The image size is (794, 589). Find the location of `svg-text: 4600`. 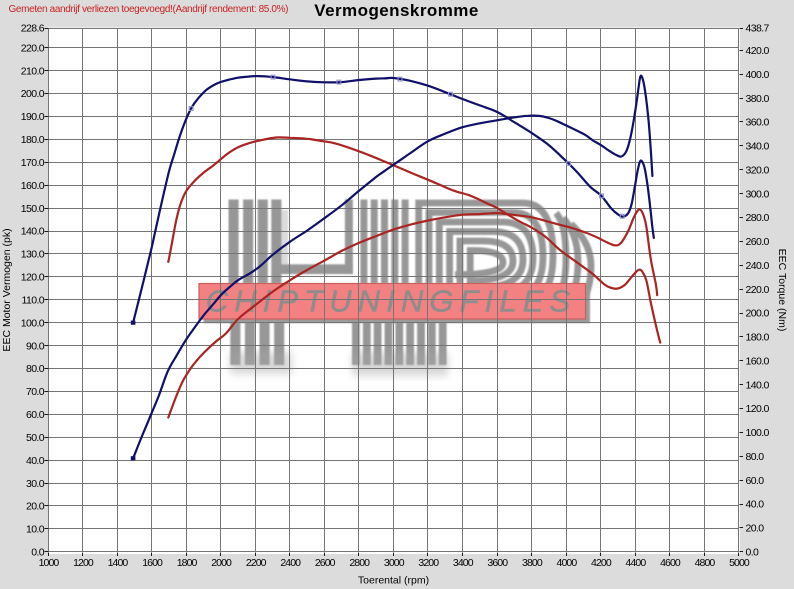

svg-text: 4600 is located at coordinates (670, 563).